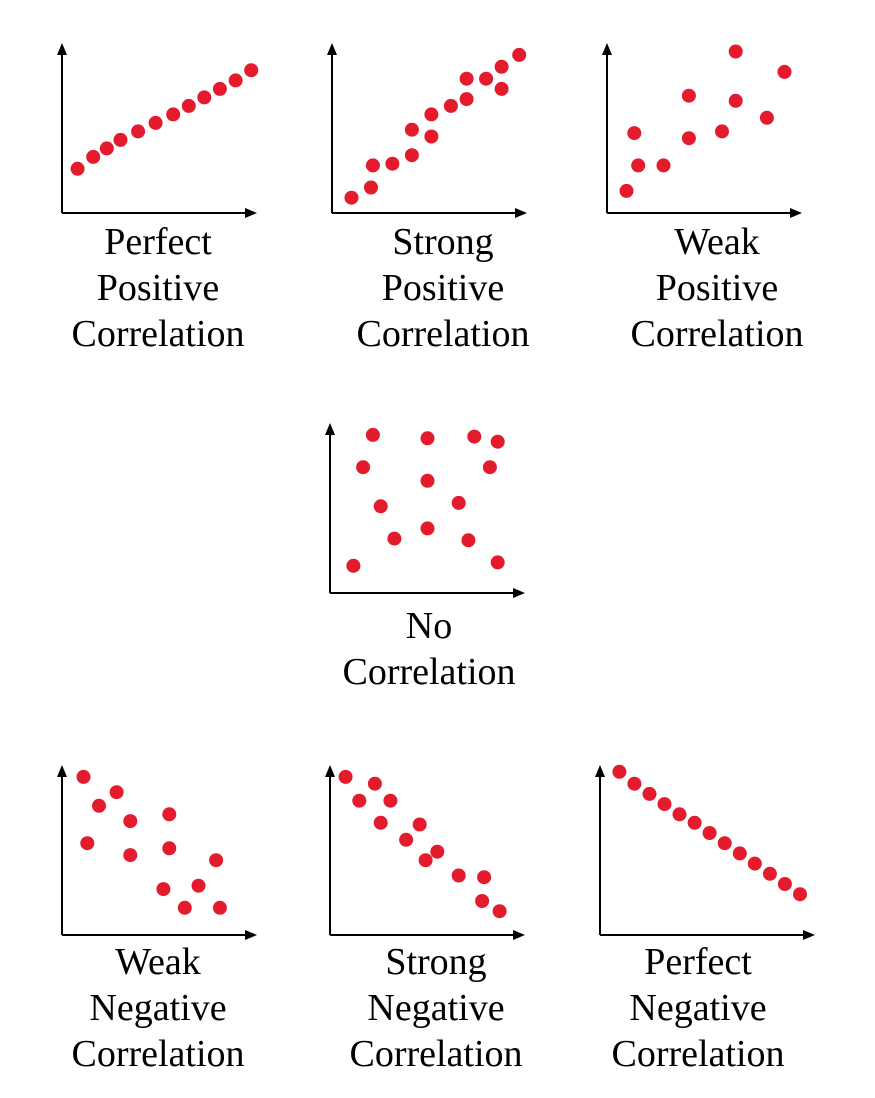 This screenshot has width=875, height=1098. What do you see at coordinates (442, 334) in the screenshot?
I see `caption-strong-positive-line-3: Correlation` at bounding box center [442, 334].